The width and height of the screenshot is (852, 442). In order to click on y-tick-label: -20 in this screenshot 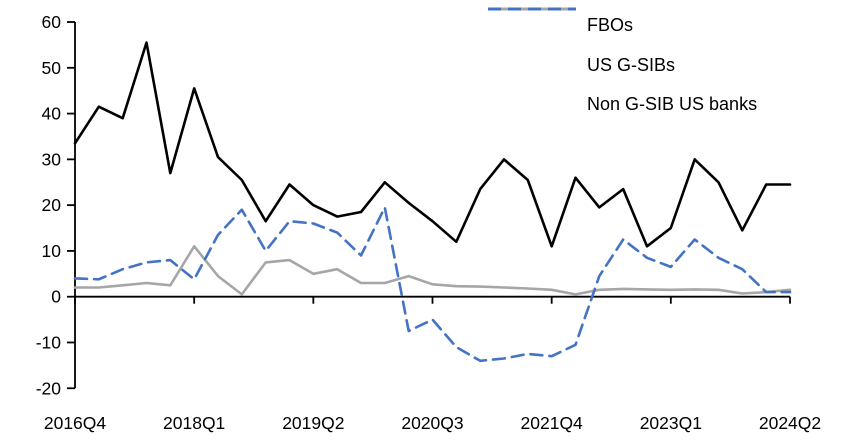, I will do `click(49, 388)`.